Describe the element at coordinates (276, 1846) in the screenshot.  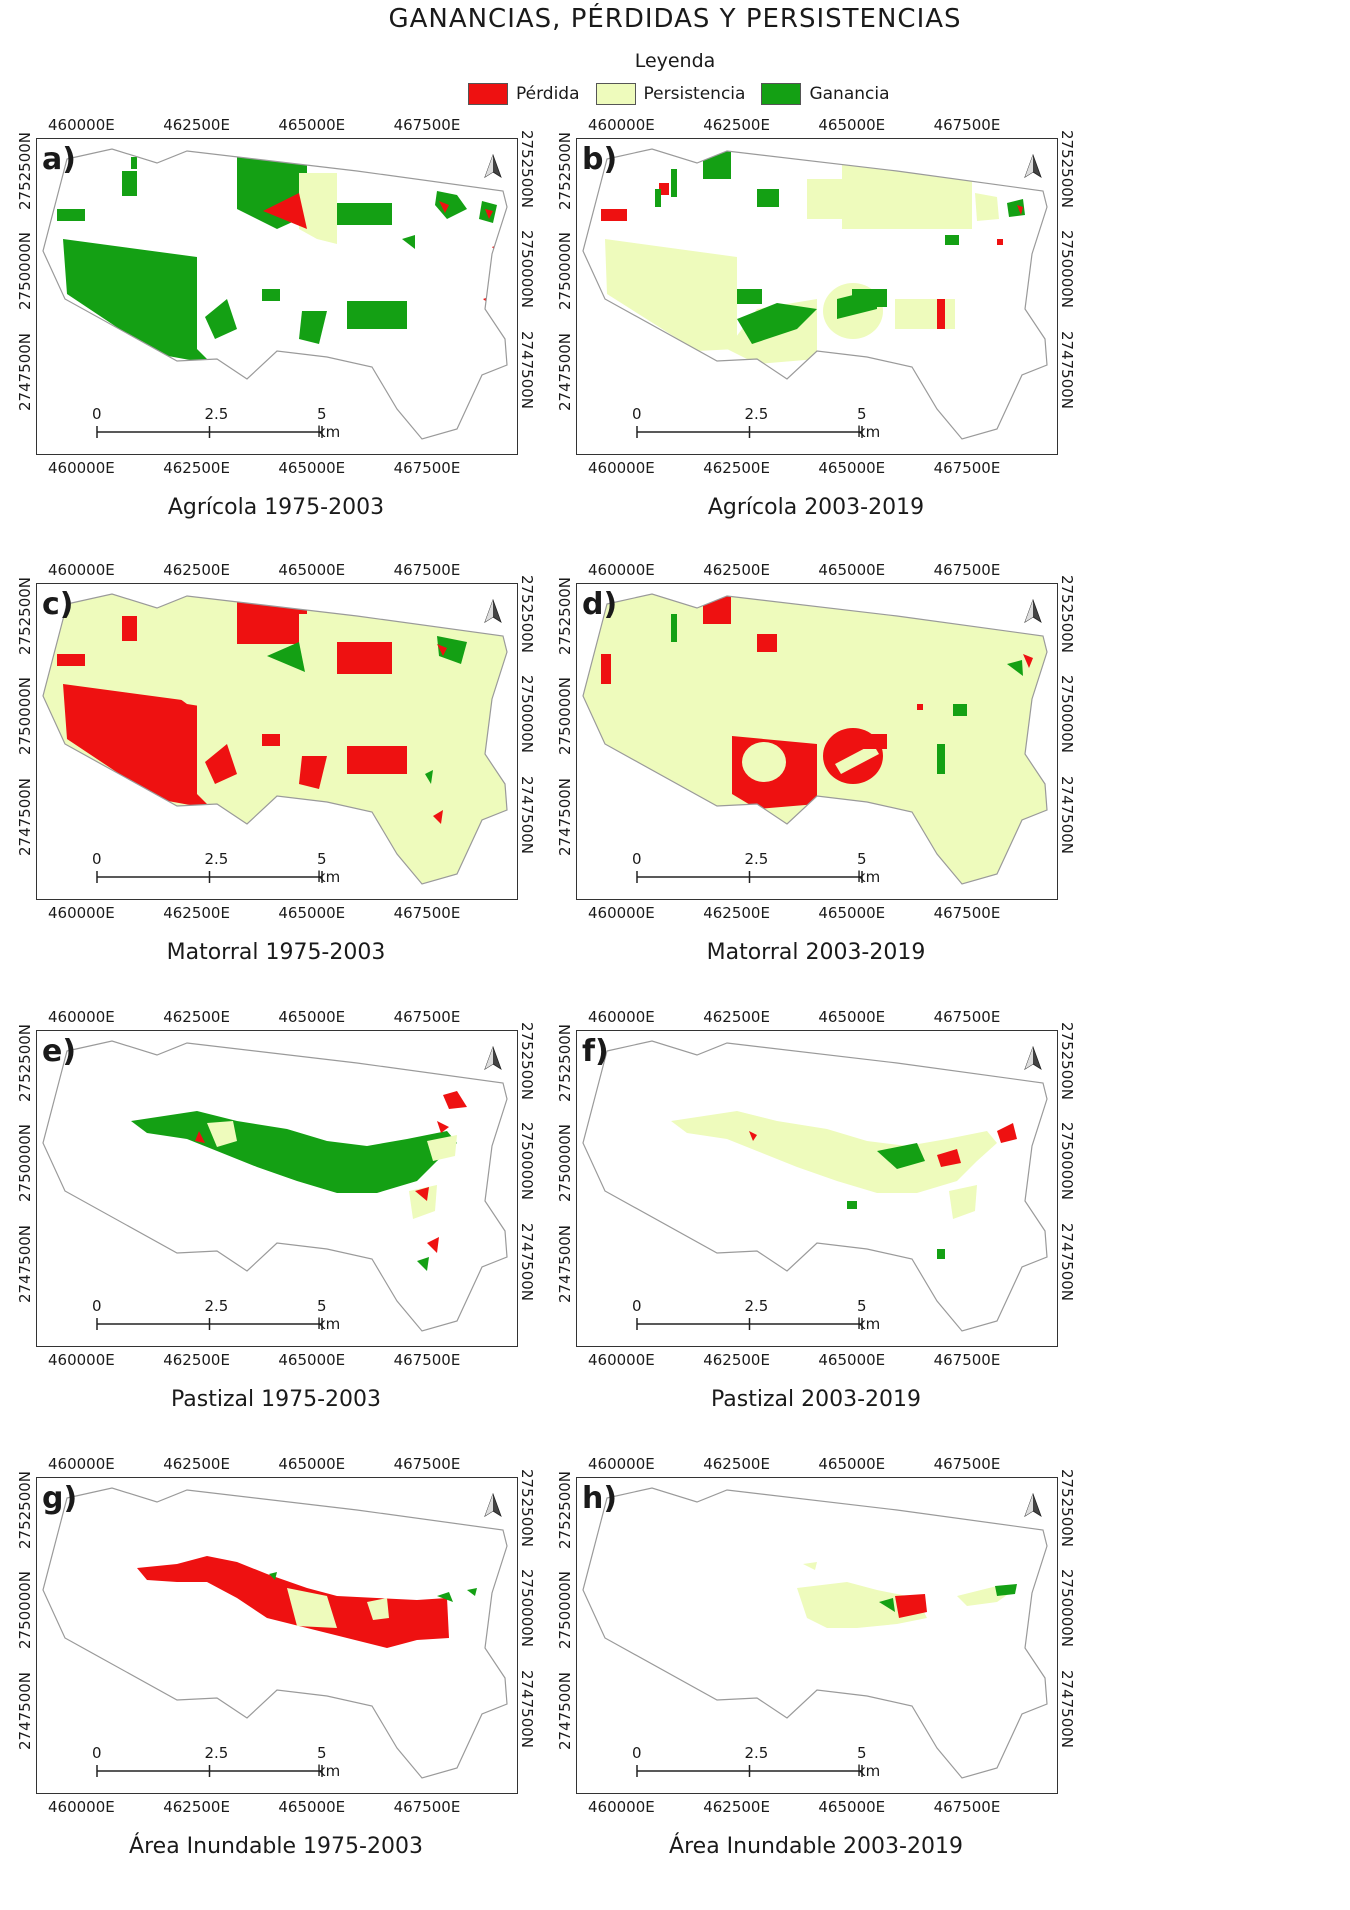
I see `panel-caption: Área Inundable 1975-2003` at that location.